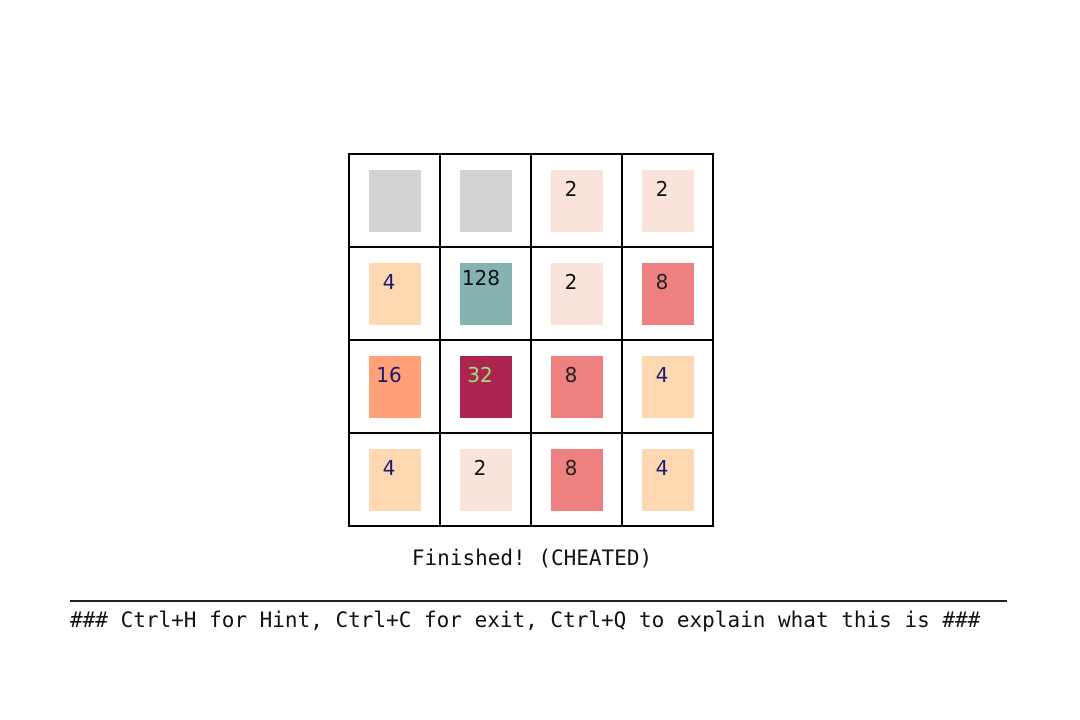  Describe the element at coordinates (480, 278) in the screenshot. I see `tile-value: 128` at that location.